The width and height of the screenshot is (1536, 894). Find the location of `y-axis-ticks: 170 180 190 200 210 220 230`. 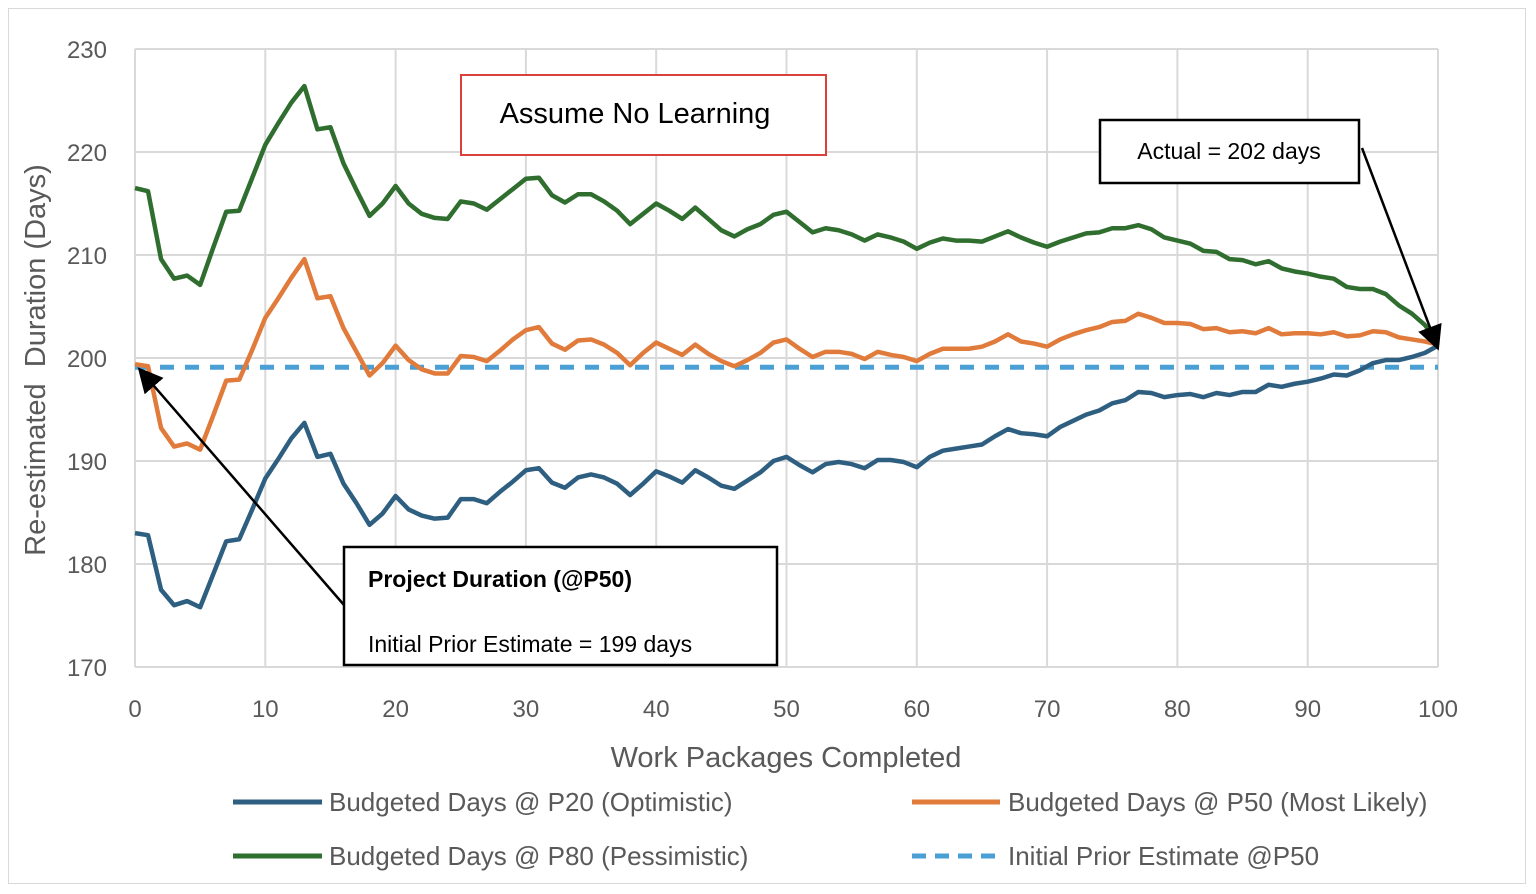

y-axis-ticks: 170 180 190 200 210 220 230 is located at coordinates (87, 359).